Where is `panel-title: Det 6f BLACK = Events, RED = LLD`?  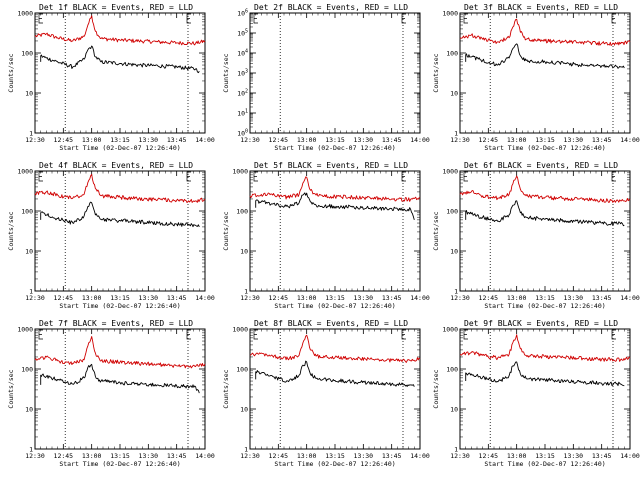
panel-title: Det 6f BLACK = Events, RED = LLD is located at coordinates (541, 165).